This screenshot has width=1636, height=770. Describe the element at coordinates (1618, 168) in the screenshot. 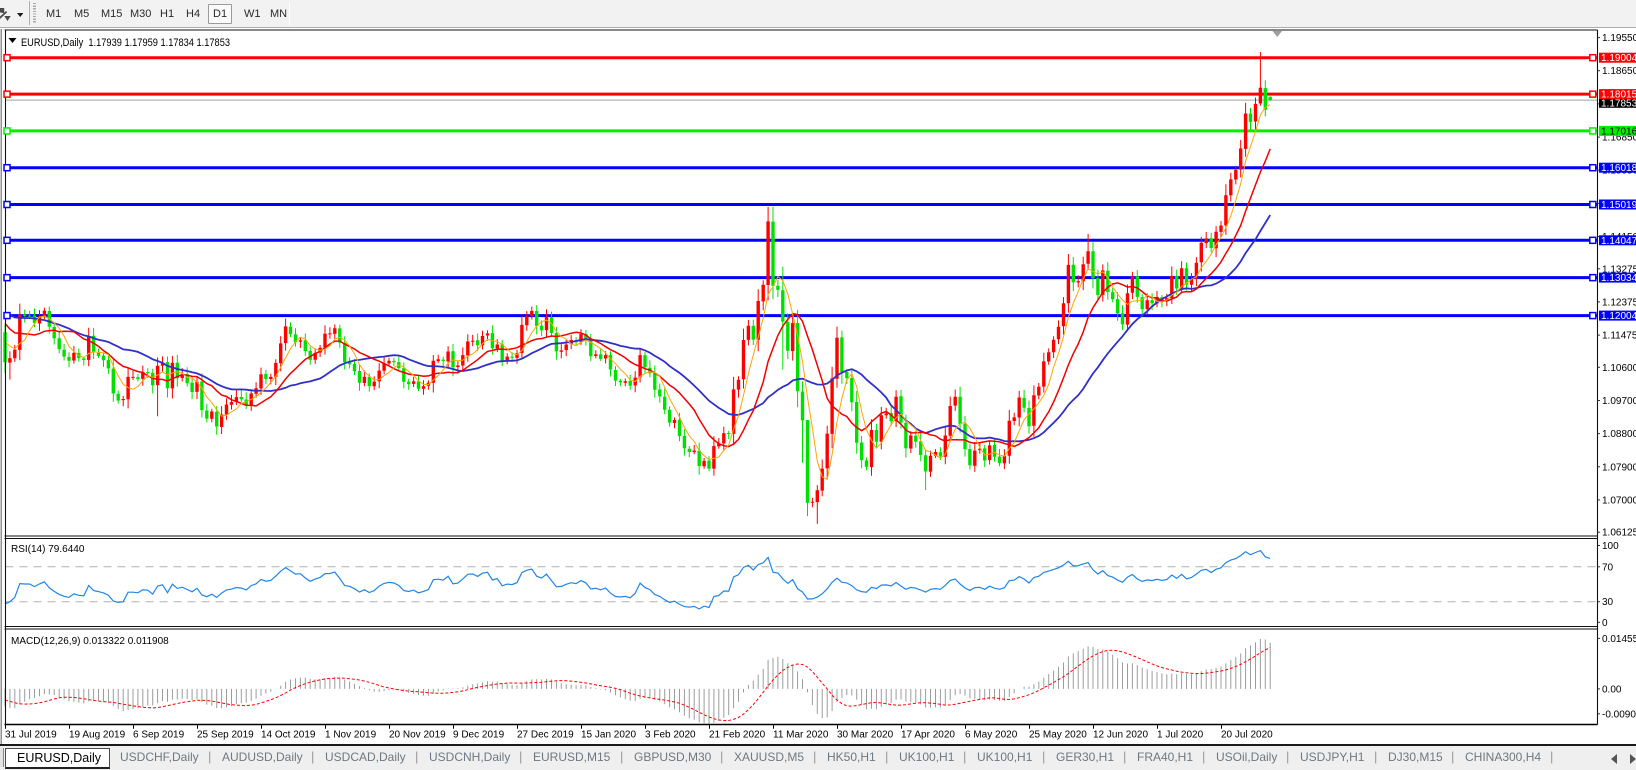

I see `svg-text: 1.16018` at that location.